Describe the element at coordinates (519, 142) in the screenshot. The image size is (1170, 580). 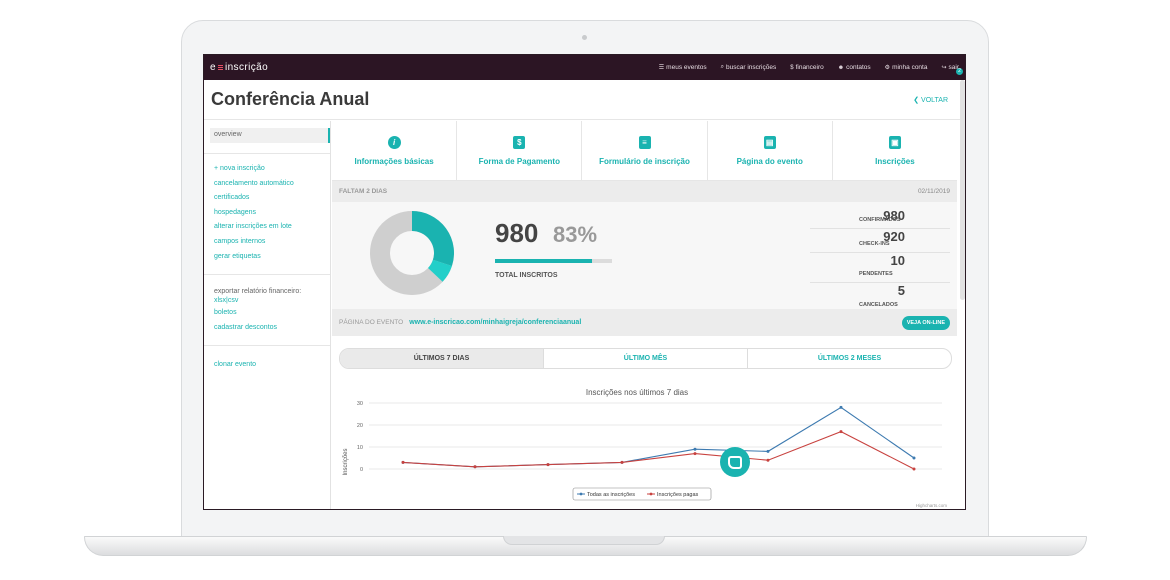
I see `price-tag-icon: $` at that location.